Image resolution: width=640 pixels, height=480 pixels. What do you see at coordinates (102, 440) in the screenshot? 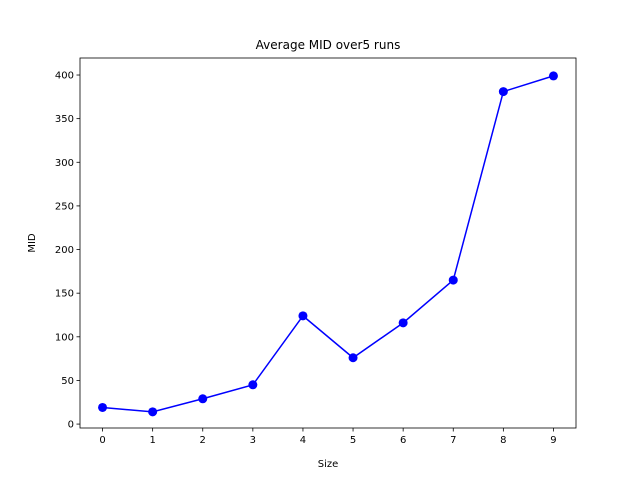
I see `x-tick-label: 0` at bounding box center [102, 440].